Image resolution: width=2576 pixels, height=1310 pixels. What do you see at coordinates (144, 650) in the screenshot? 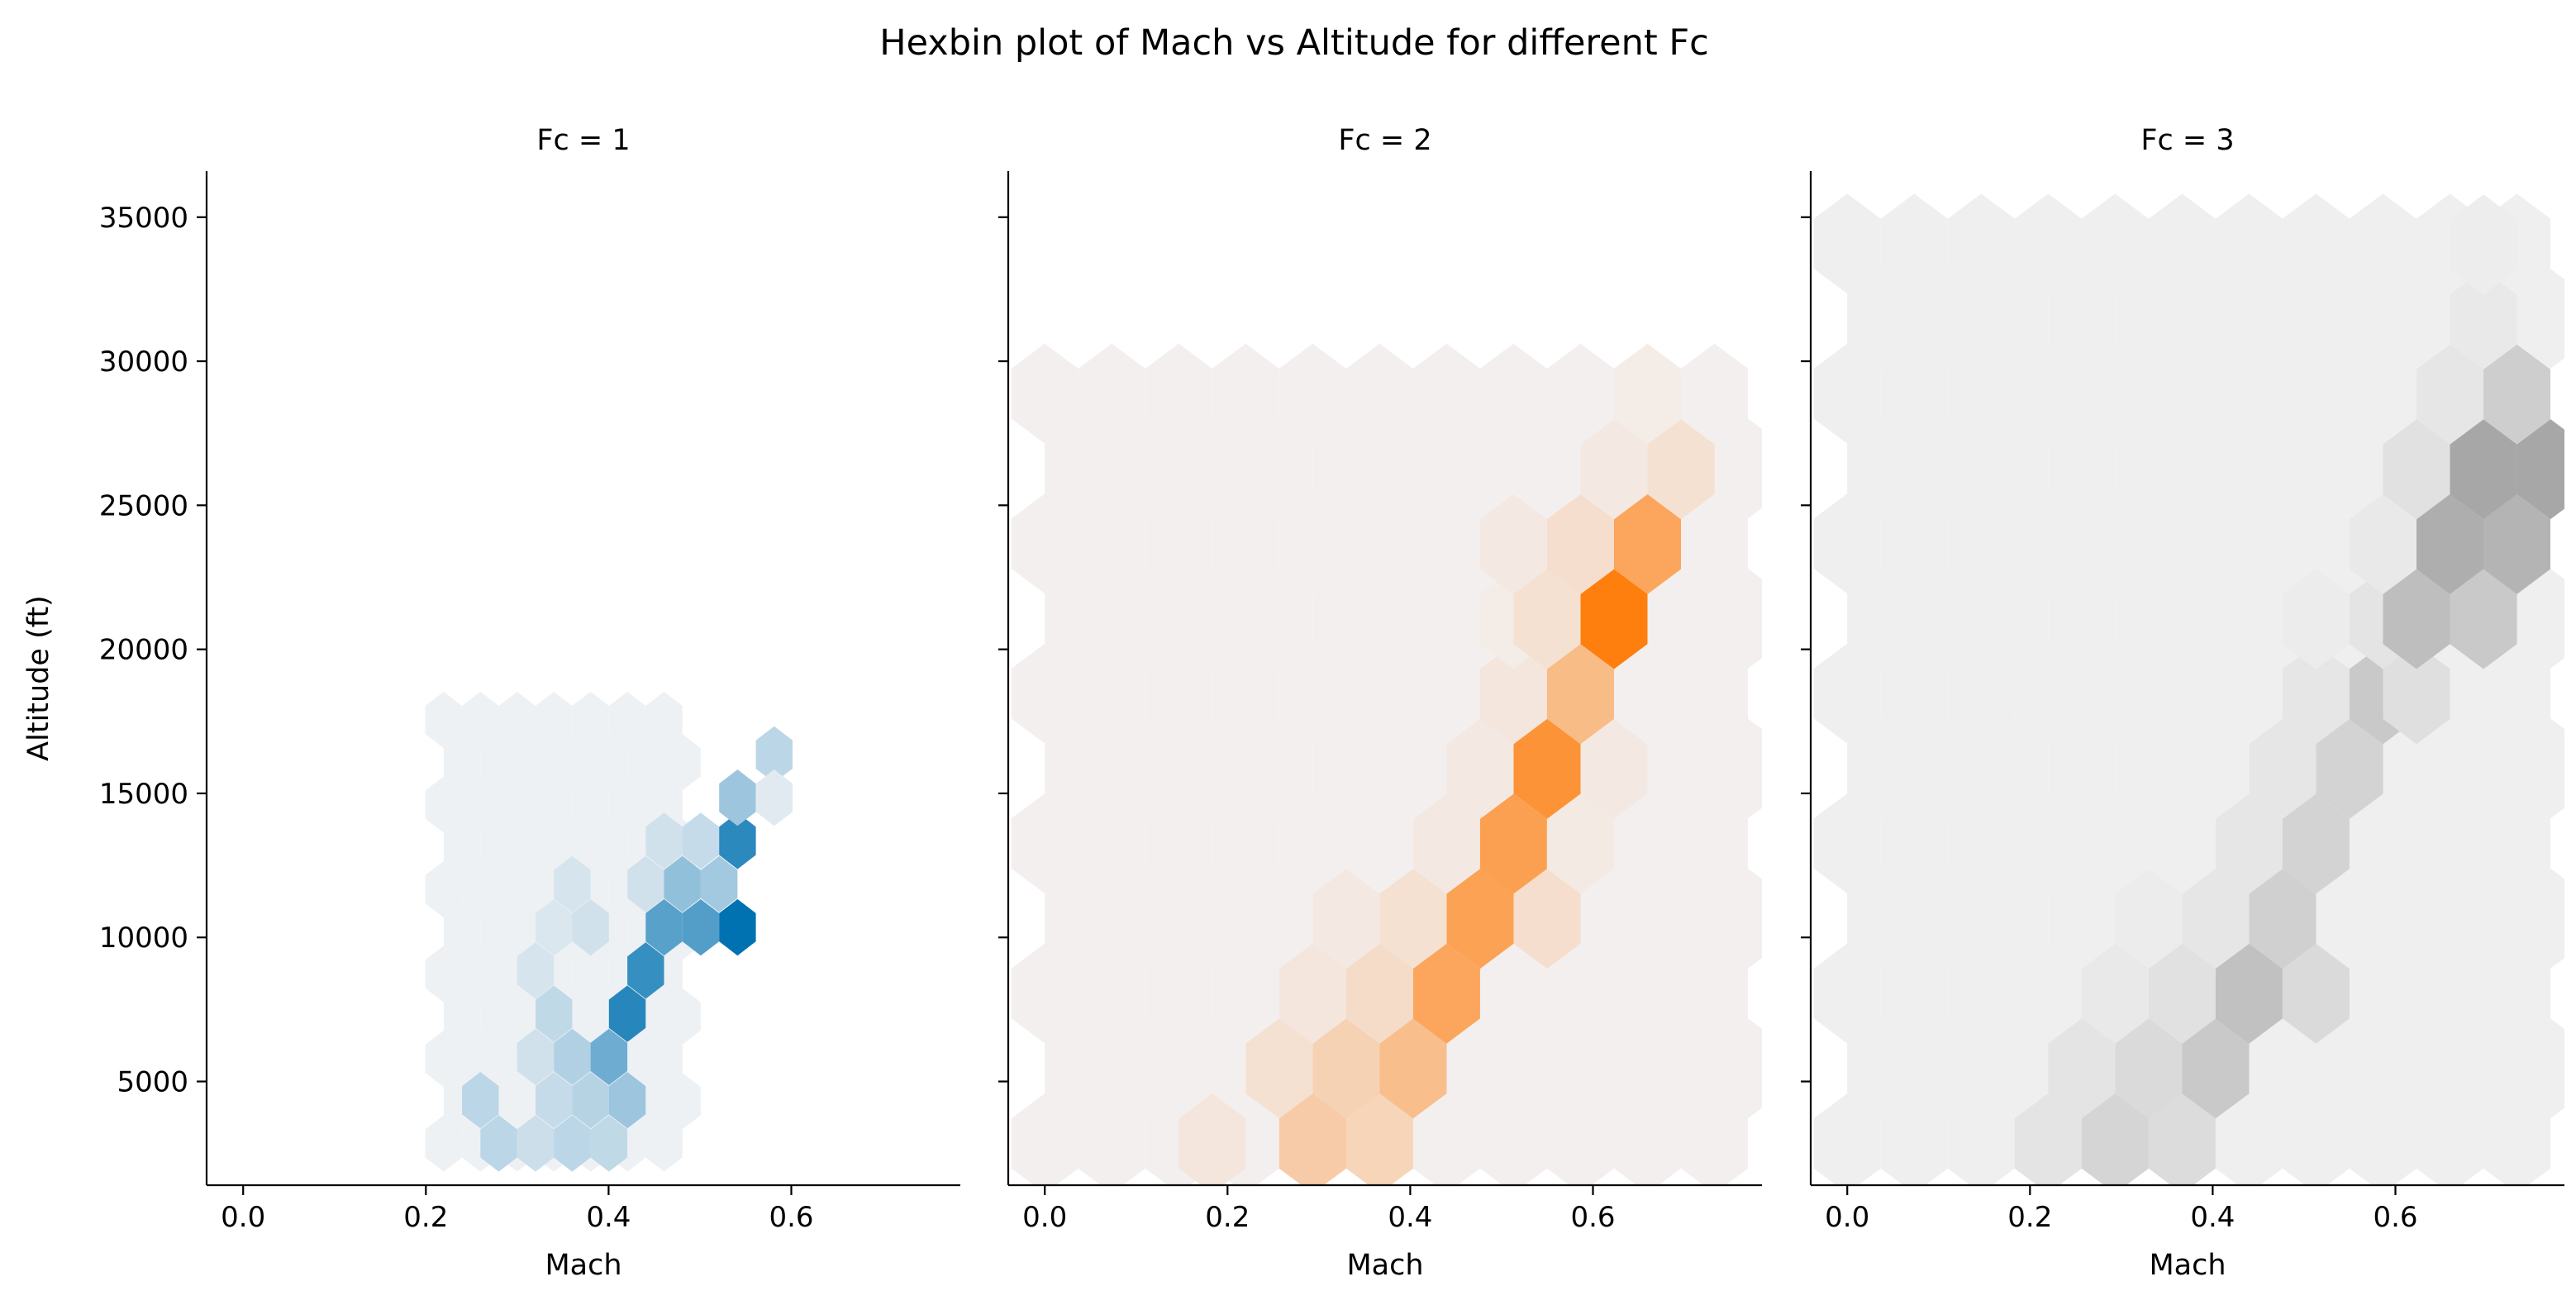
I see `y-tick-label: 20000` at bounding box center [144, 650].